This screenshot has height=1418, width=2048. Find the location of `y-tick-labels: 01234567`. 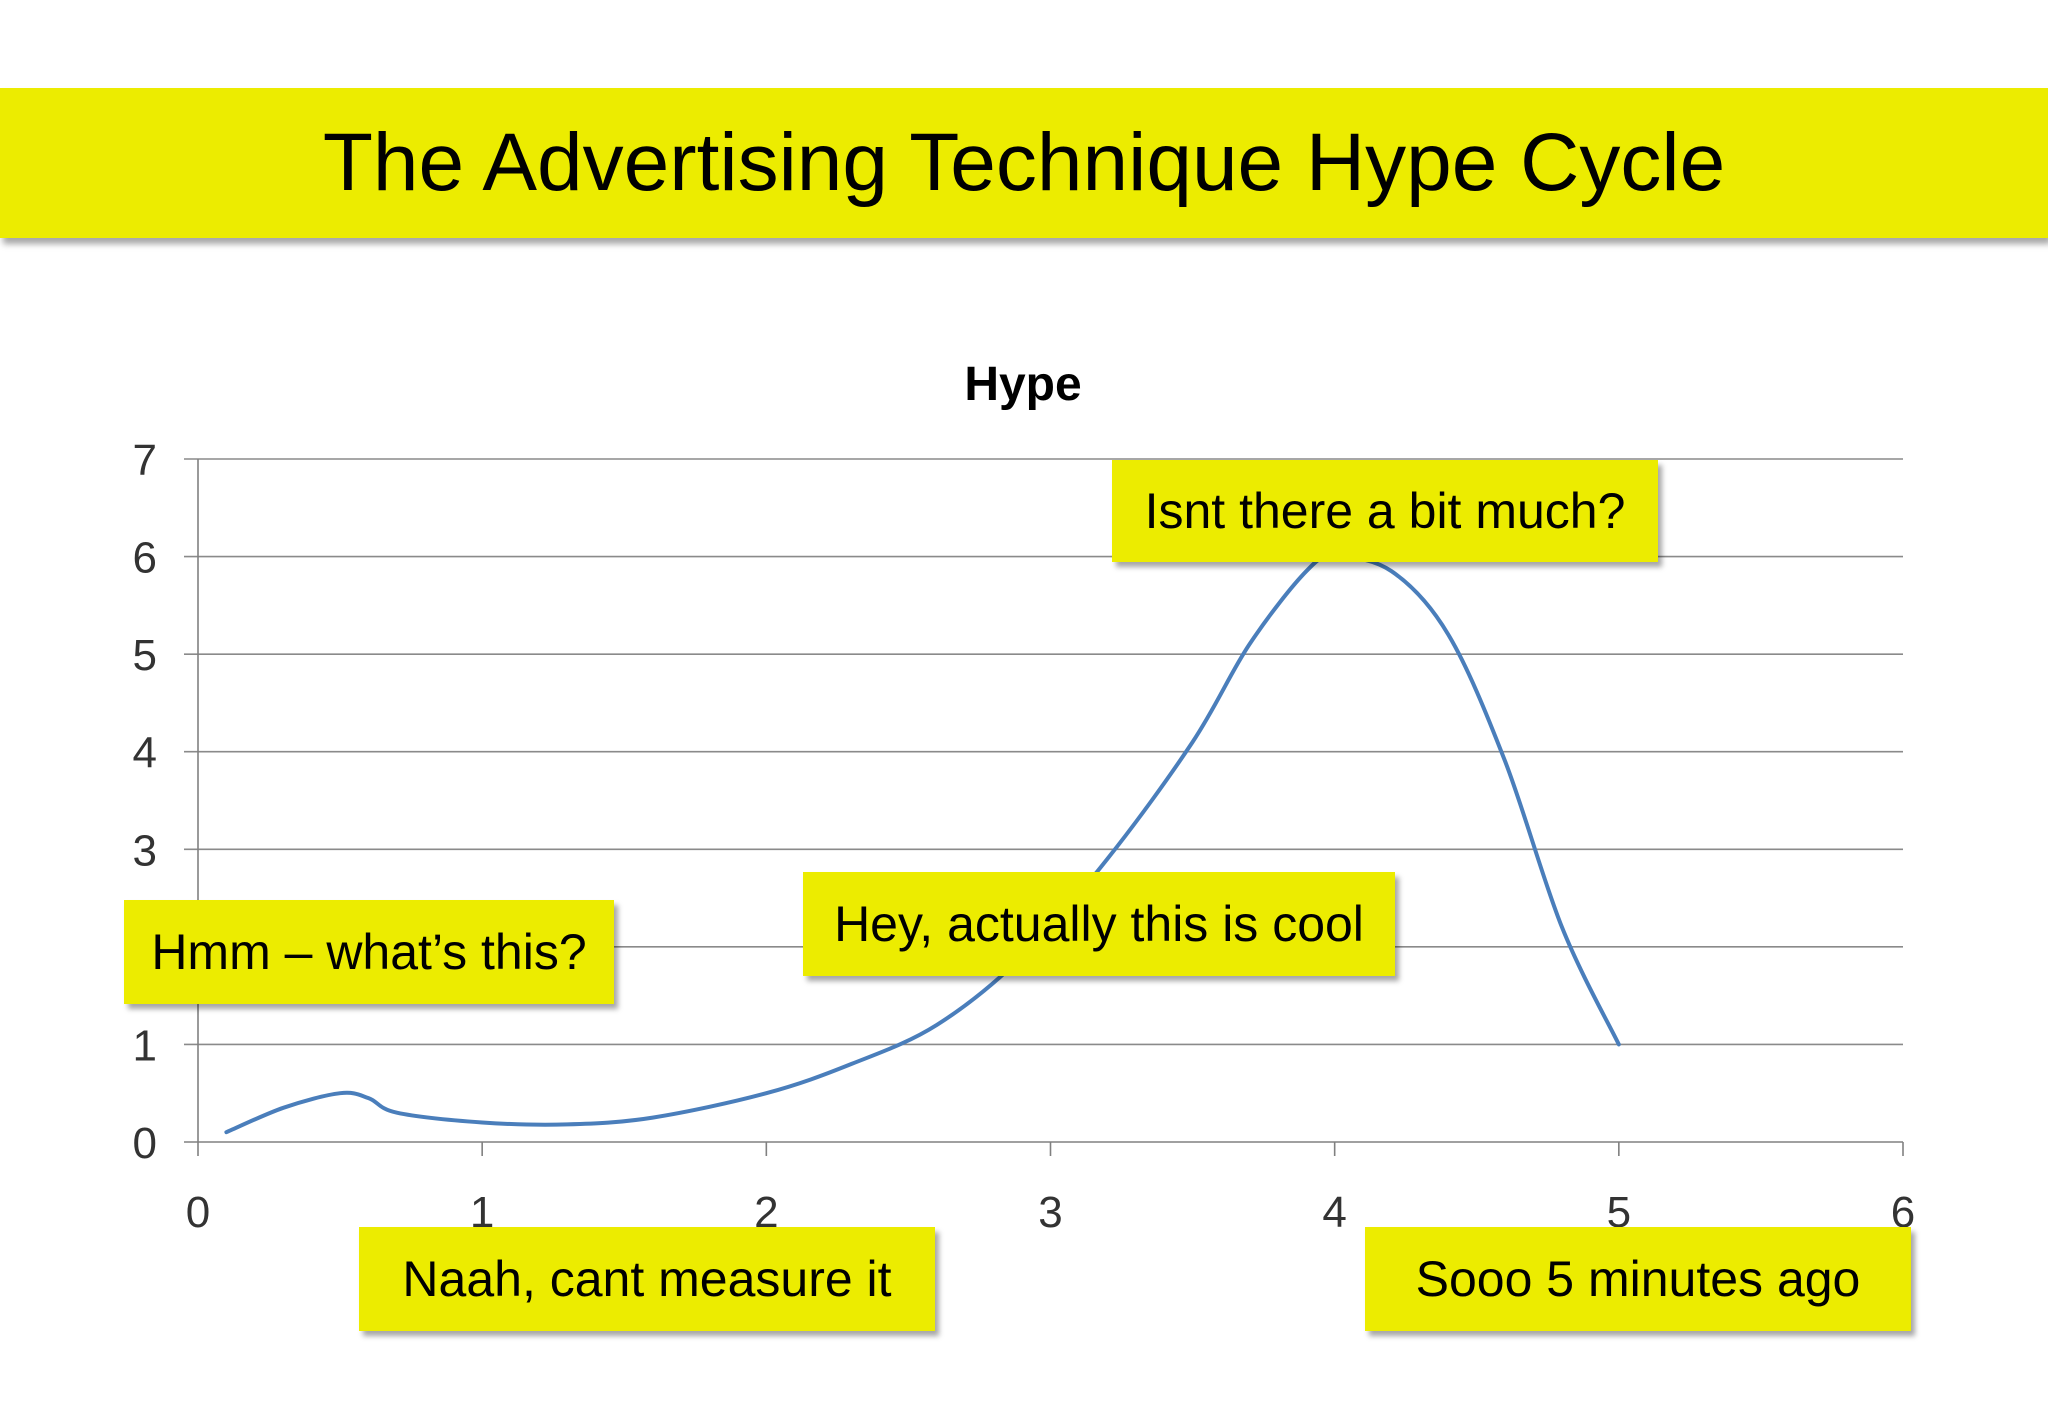

y-tick-labels: 01234567 is located at coordinates (145, 802).